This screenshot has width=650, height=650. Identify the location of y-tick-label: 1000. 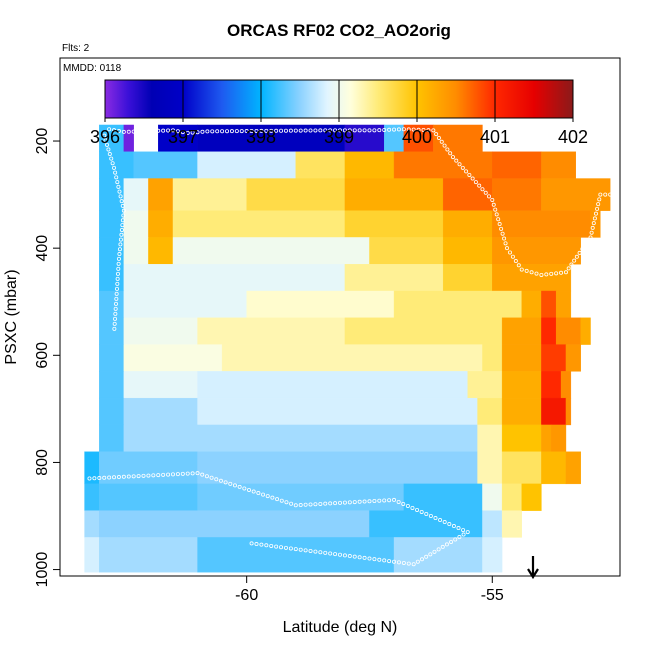
(42, 570).